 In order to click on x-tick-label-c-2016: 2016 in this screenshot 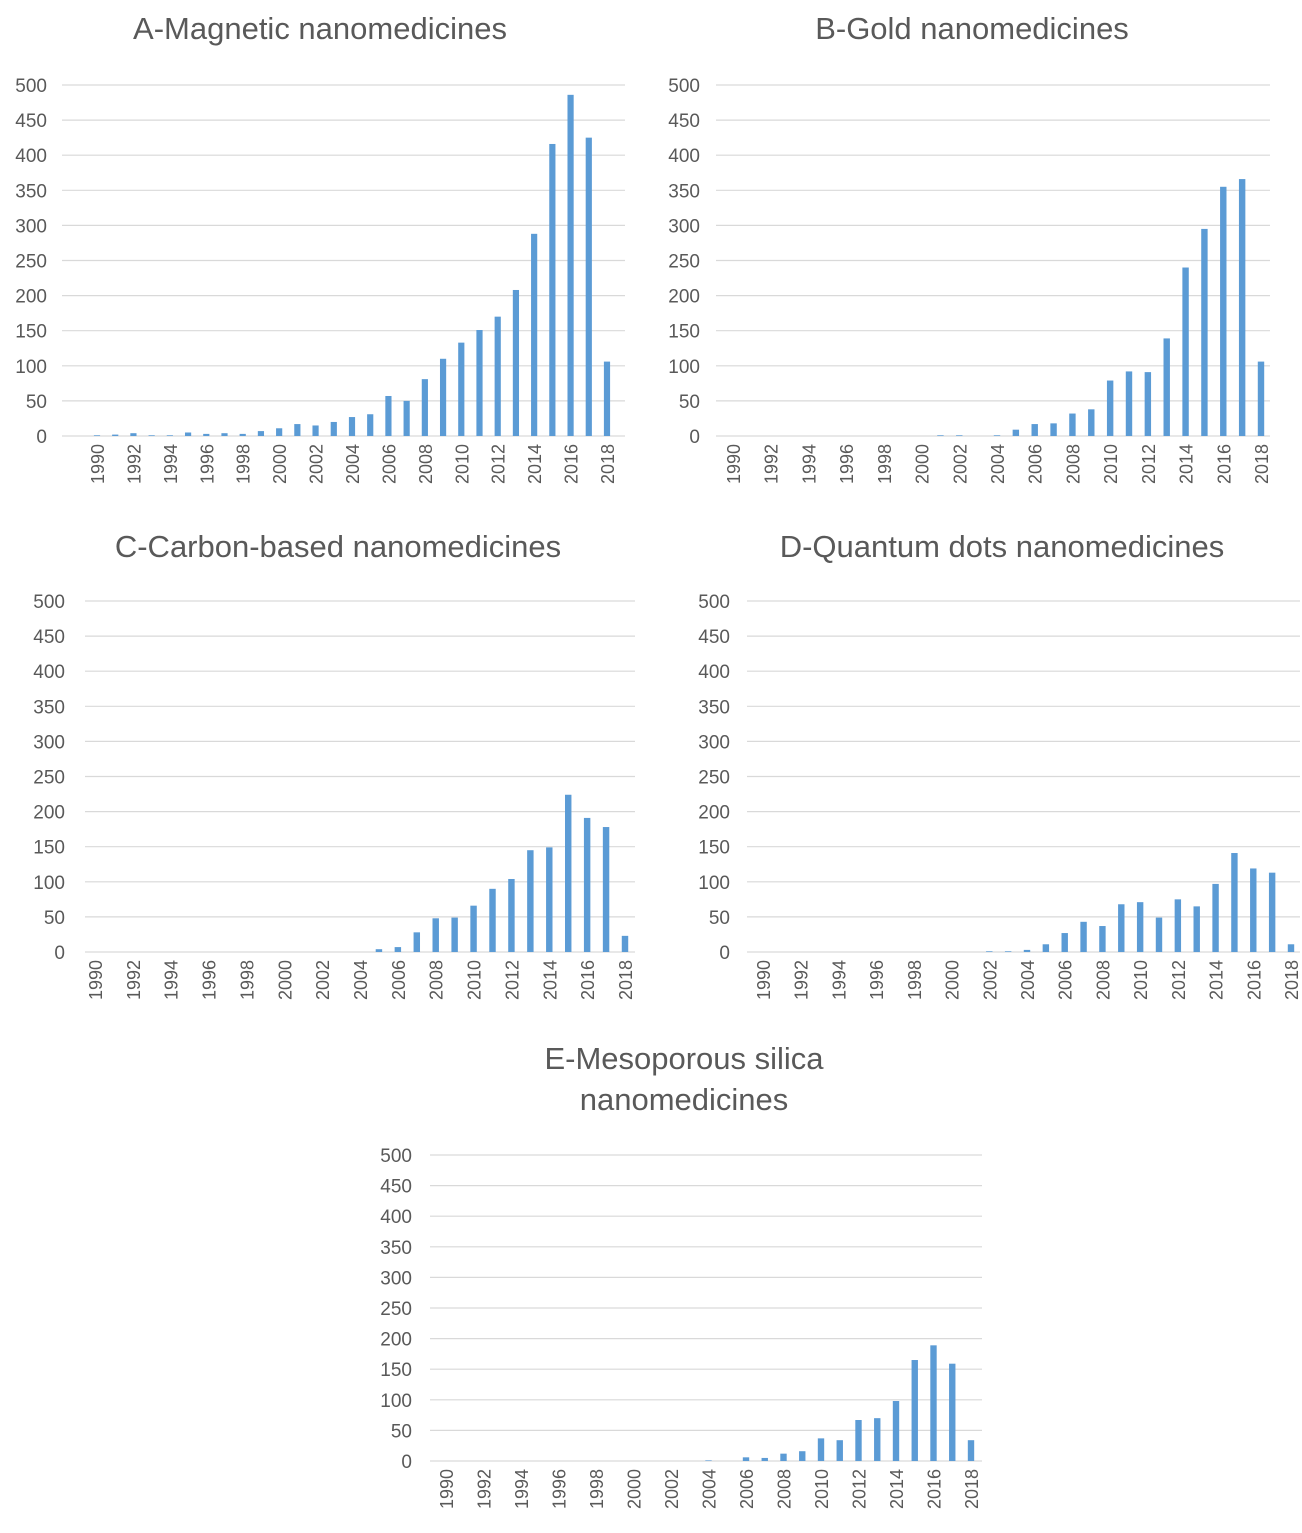, I will do `click(588, 980)`.